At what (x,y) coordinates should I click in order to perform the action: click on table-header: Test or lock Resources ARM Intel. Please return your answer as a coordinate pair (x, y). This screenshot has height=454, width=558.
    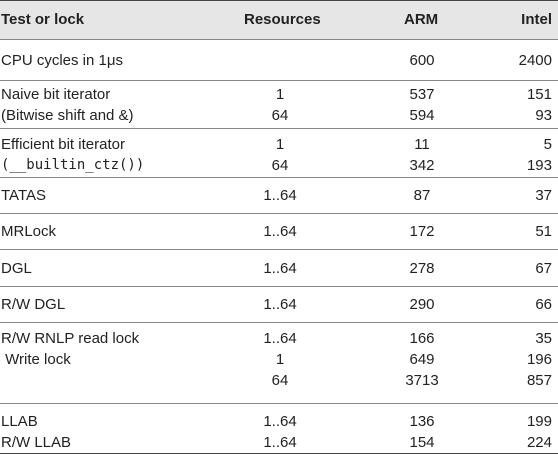
    Looking at the image, I should click on (279, 20).